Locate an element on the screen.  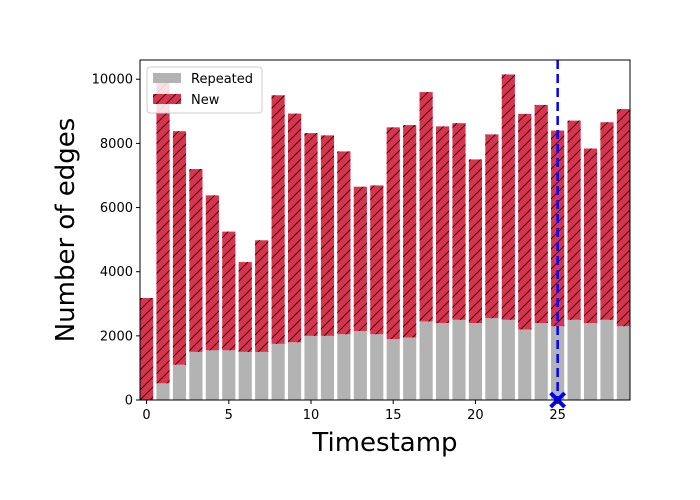
legend-label-new: New is located at coordinates (205, 100).